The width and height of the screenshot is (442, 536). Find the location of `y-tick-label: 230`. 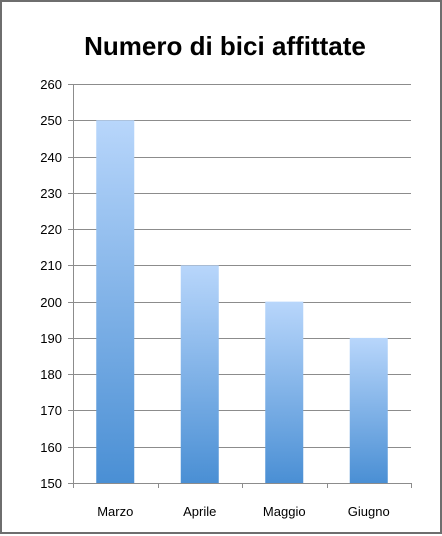

y-tick-label: 230 is located at coordinates (51, 193).